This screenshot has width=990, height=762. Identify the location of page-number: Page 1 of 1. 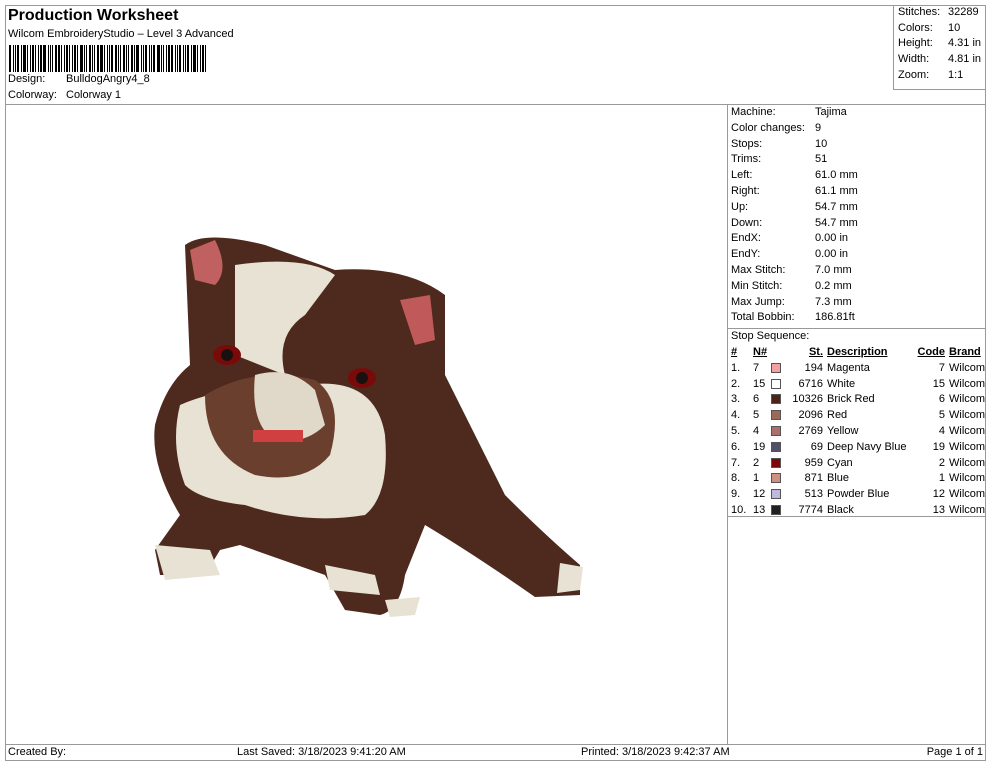
(954, 752).